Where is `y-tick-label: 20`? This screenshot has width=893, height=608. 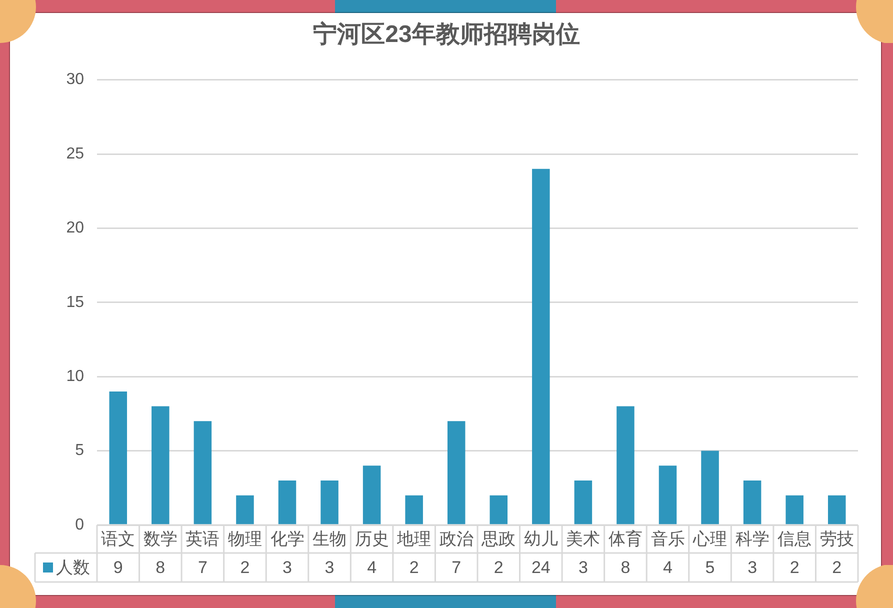 y-tick-label: 20 is located at coordinates (75, 228).